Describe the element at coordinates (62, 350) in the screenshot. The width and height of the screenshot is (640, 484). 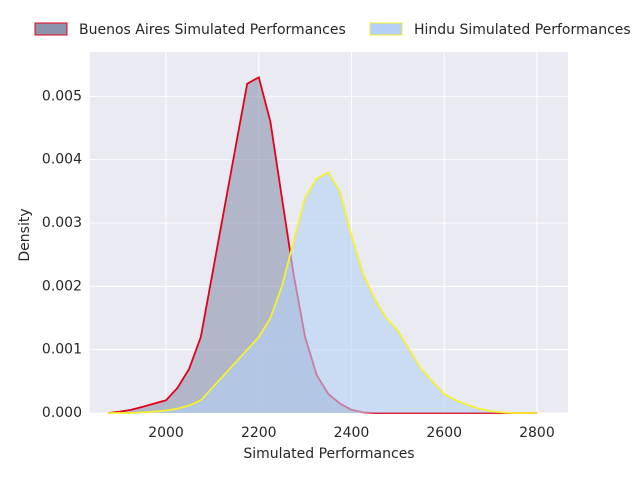
I see `y-tick-label: 0.001` at that location.